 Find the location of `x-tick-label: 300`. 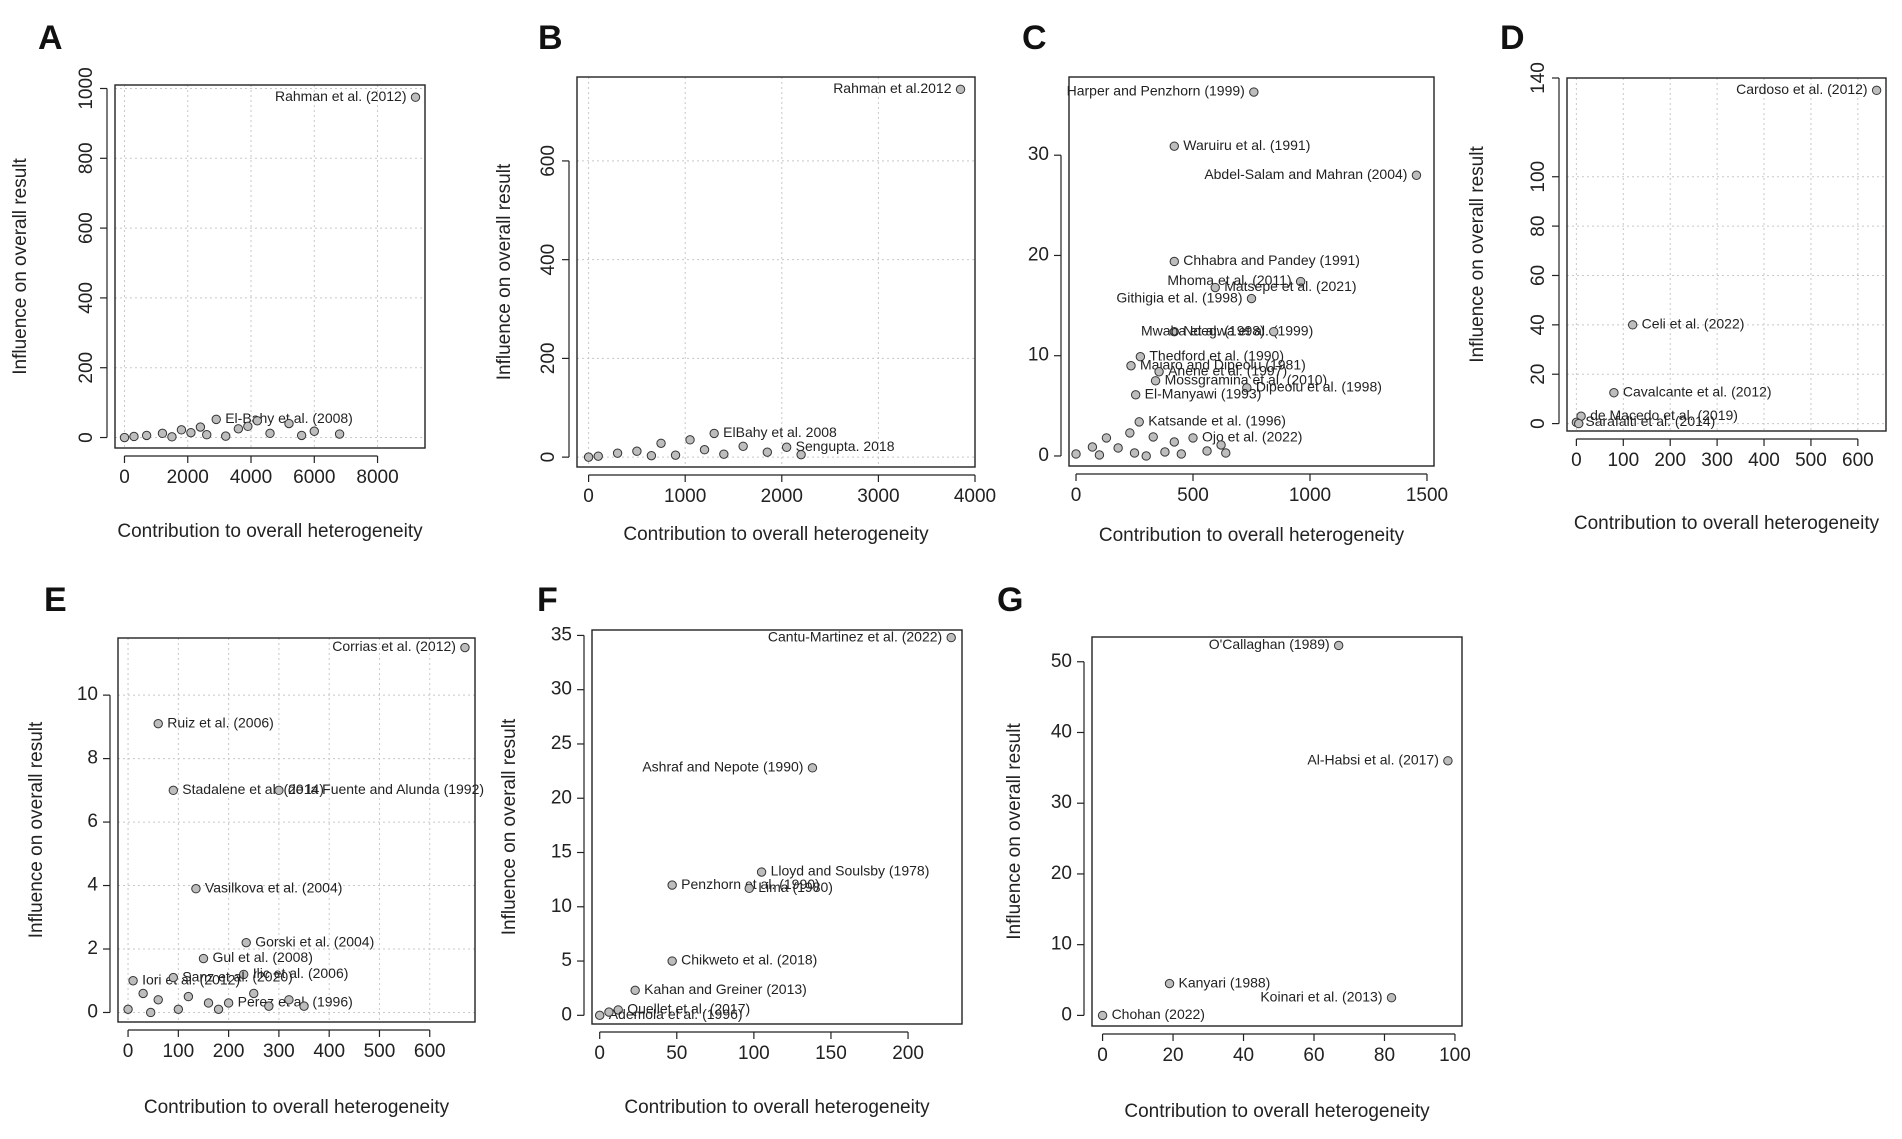

x-tick-label: 300 is located at coordinates (1717, 460).